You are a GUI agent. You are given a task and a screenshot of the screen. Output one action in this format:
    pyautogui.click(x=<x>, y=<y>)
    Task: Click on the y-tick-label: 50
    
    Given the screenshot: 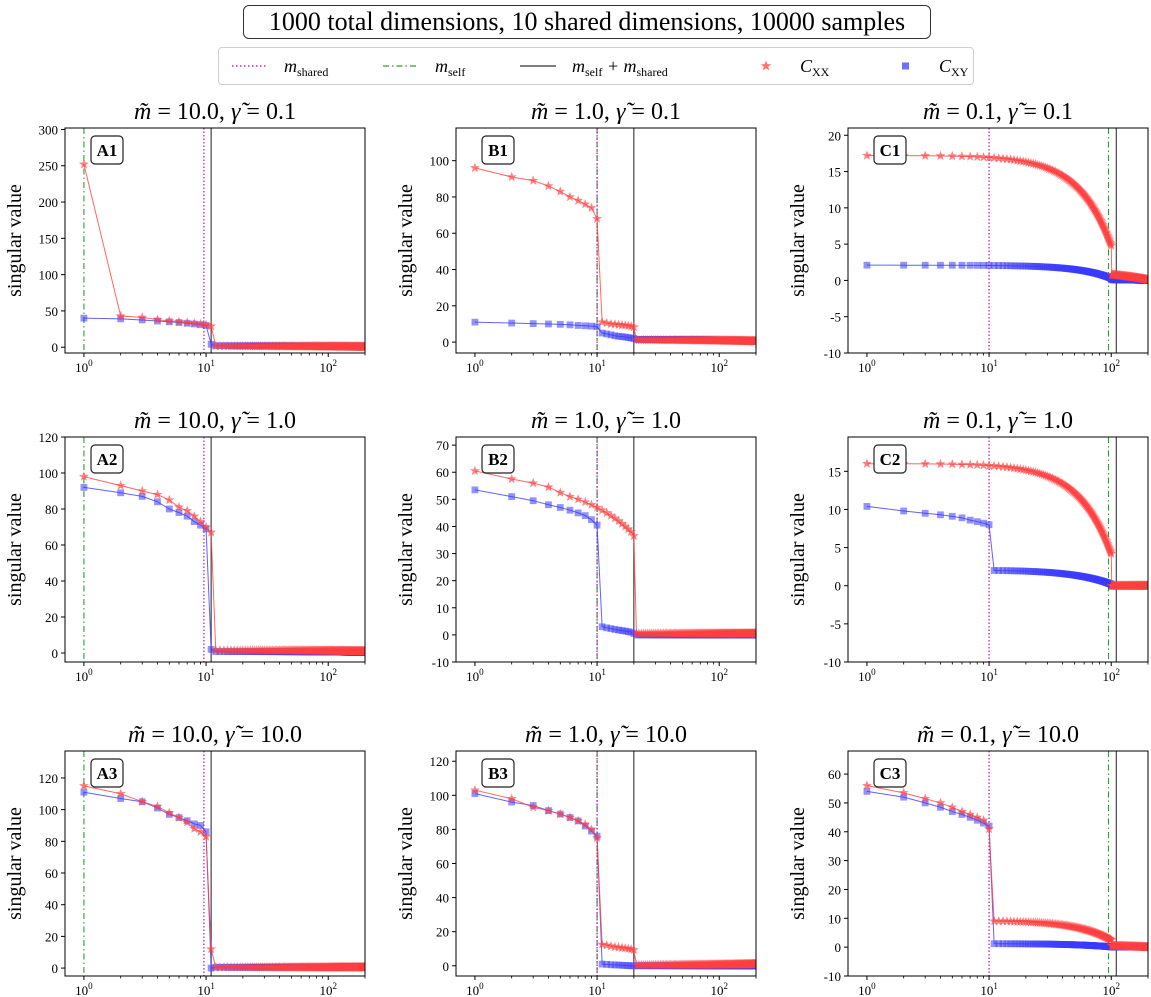 What is the action you would take?
    pyautogui.click(x=834, y=803)
    